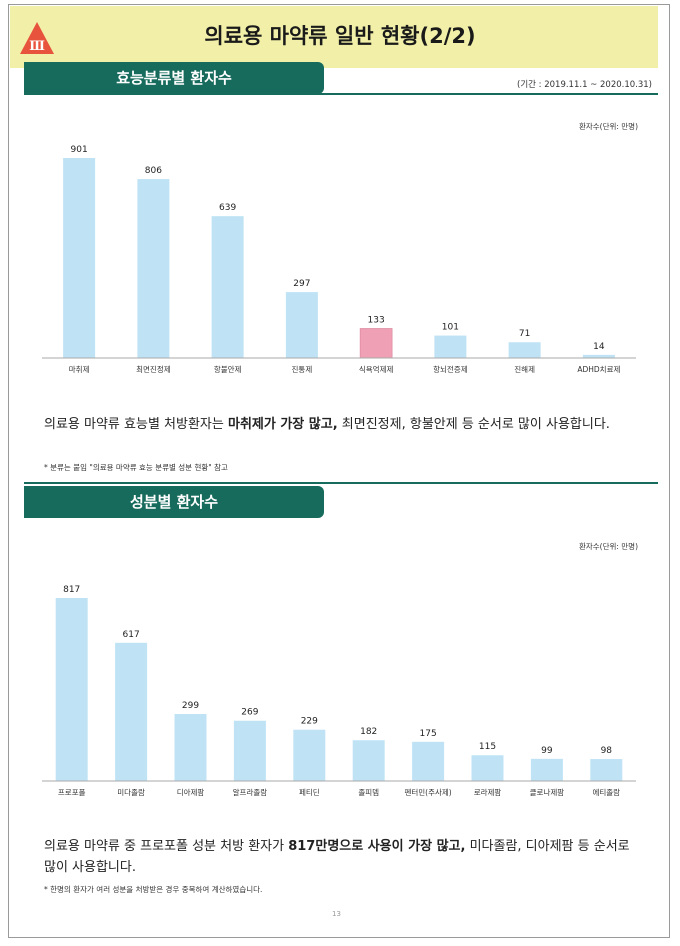  What do you see at coordinates (376, 369) in the screenshot?
I see `category-tick-label: 식욕억제제` at bounding box center [376, 369].